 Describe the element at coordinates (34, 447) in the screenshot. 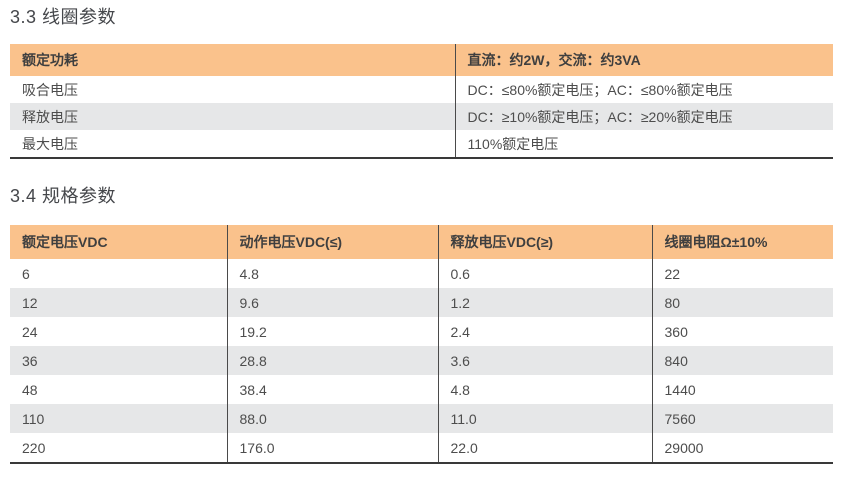

I see `table-cell: 220` at that location.